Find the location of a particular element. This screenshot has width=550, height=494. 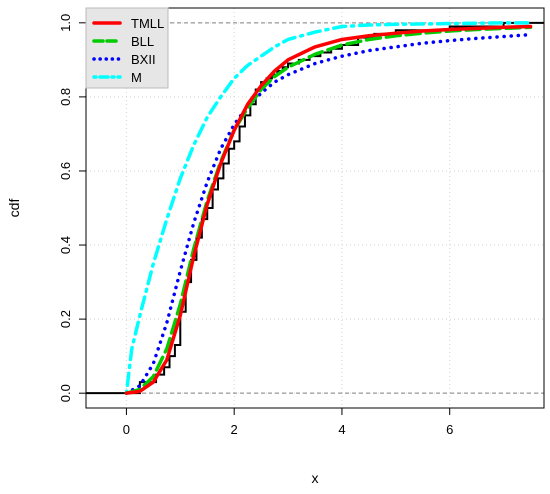

x-tick-label: 4 is located at coordinates (341, 429).